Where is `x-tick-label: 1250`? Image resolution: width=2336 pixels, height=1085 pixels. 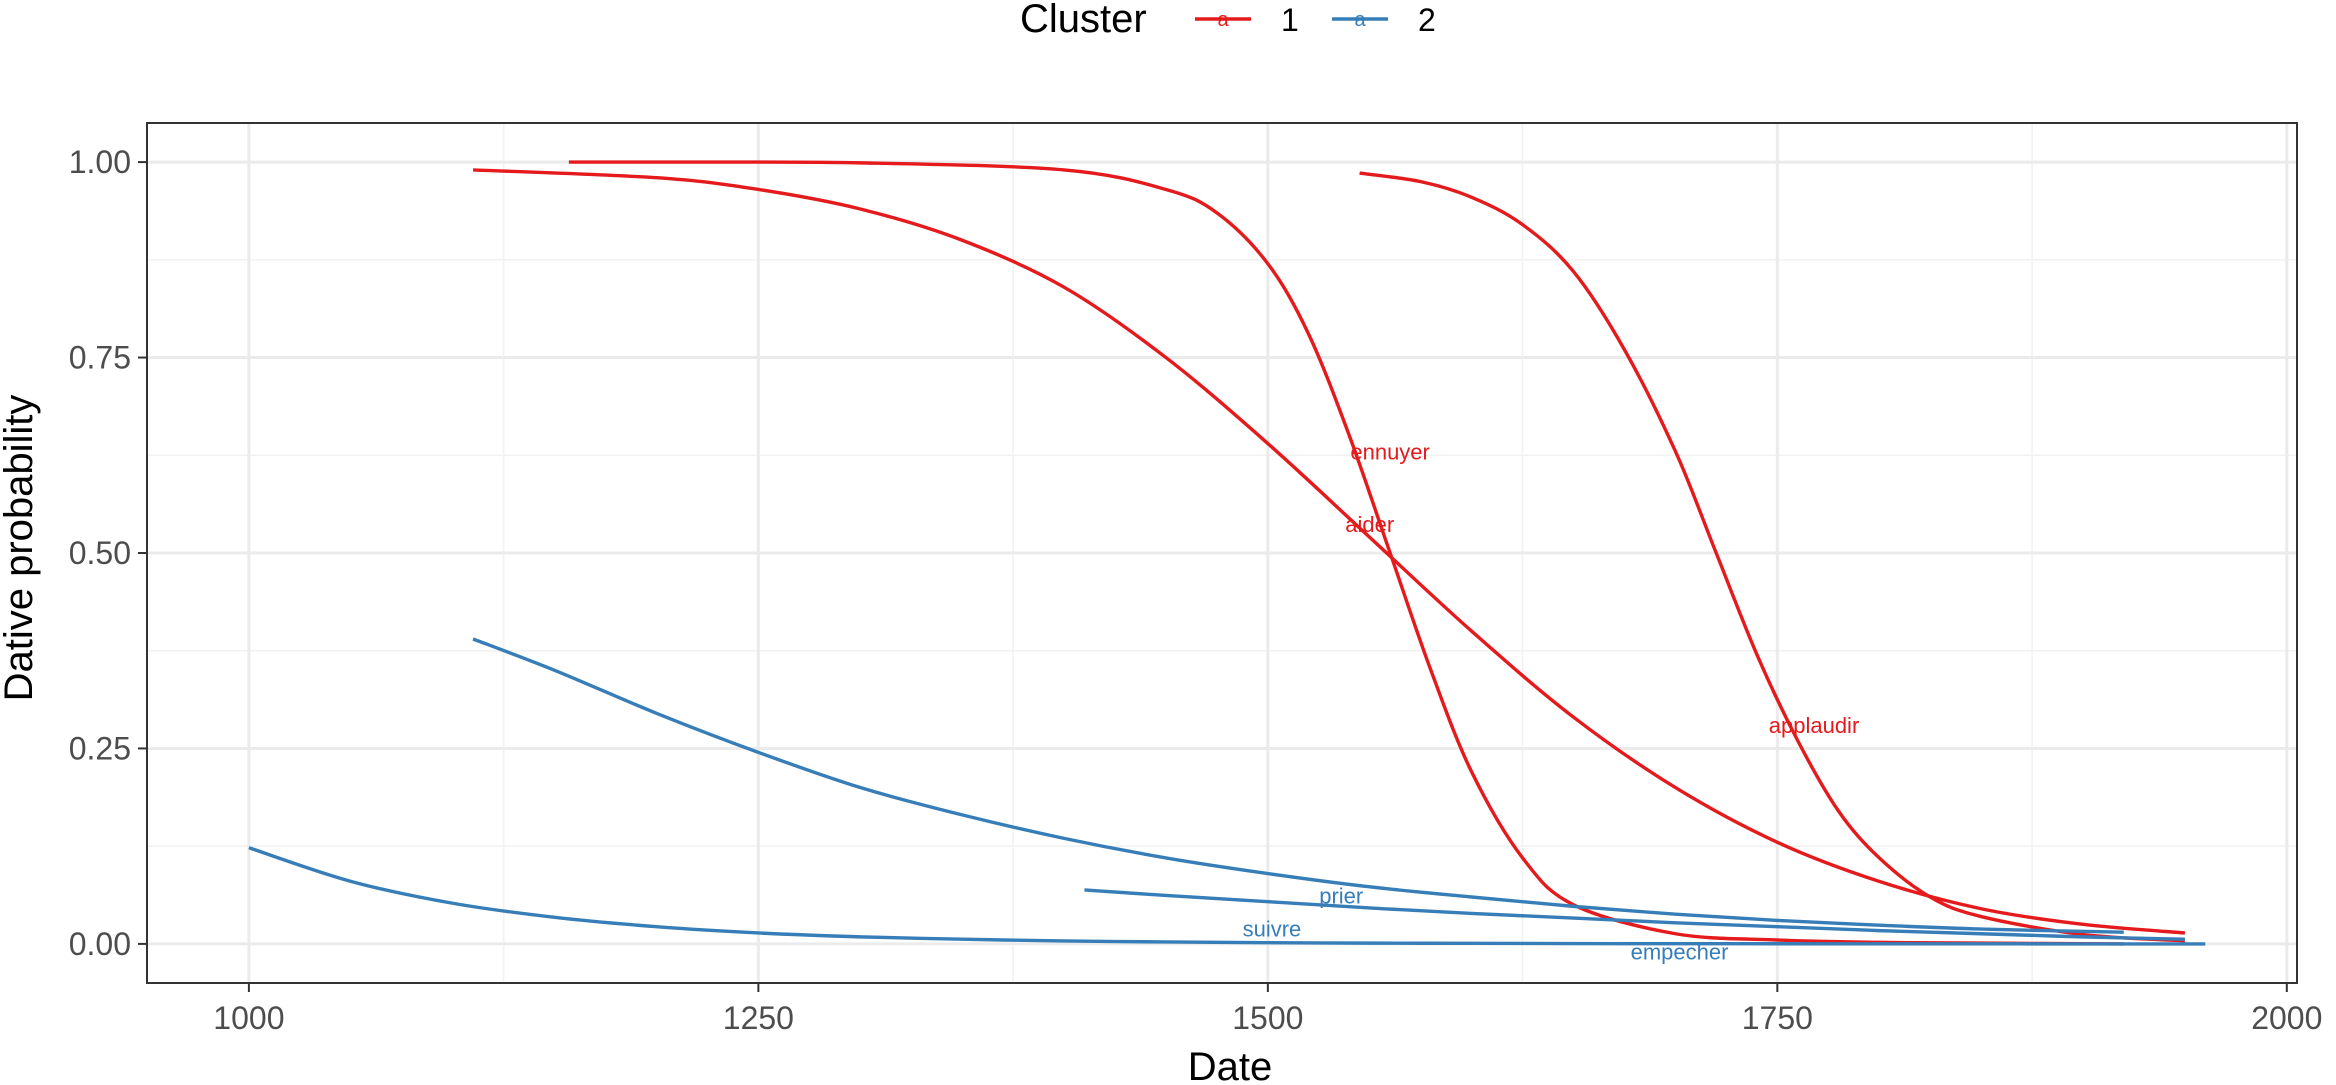
x-tick-label: 1250 is located at coordinates (758, 1018).